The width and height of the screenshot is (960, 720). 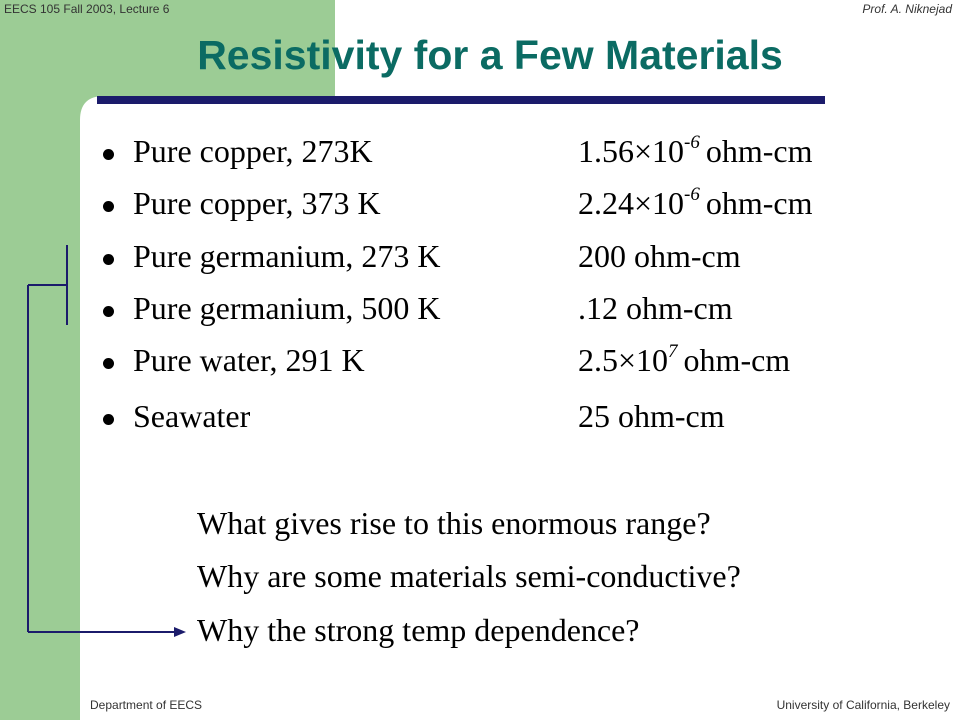 What do you see at coordinates (673, 351) in the screenshot?
I see `exponent: 7` at bounding box center [673, 351].